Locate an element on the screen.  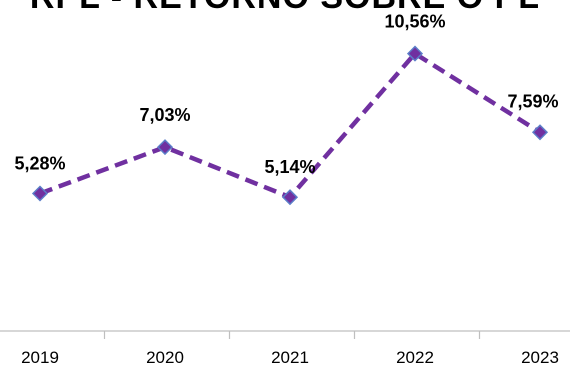
data-label: 7,59% is located at coordinates (532, 101).